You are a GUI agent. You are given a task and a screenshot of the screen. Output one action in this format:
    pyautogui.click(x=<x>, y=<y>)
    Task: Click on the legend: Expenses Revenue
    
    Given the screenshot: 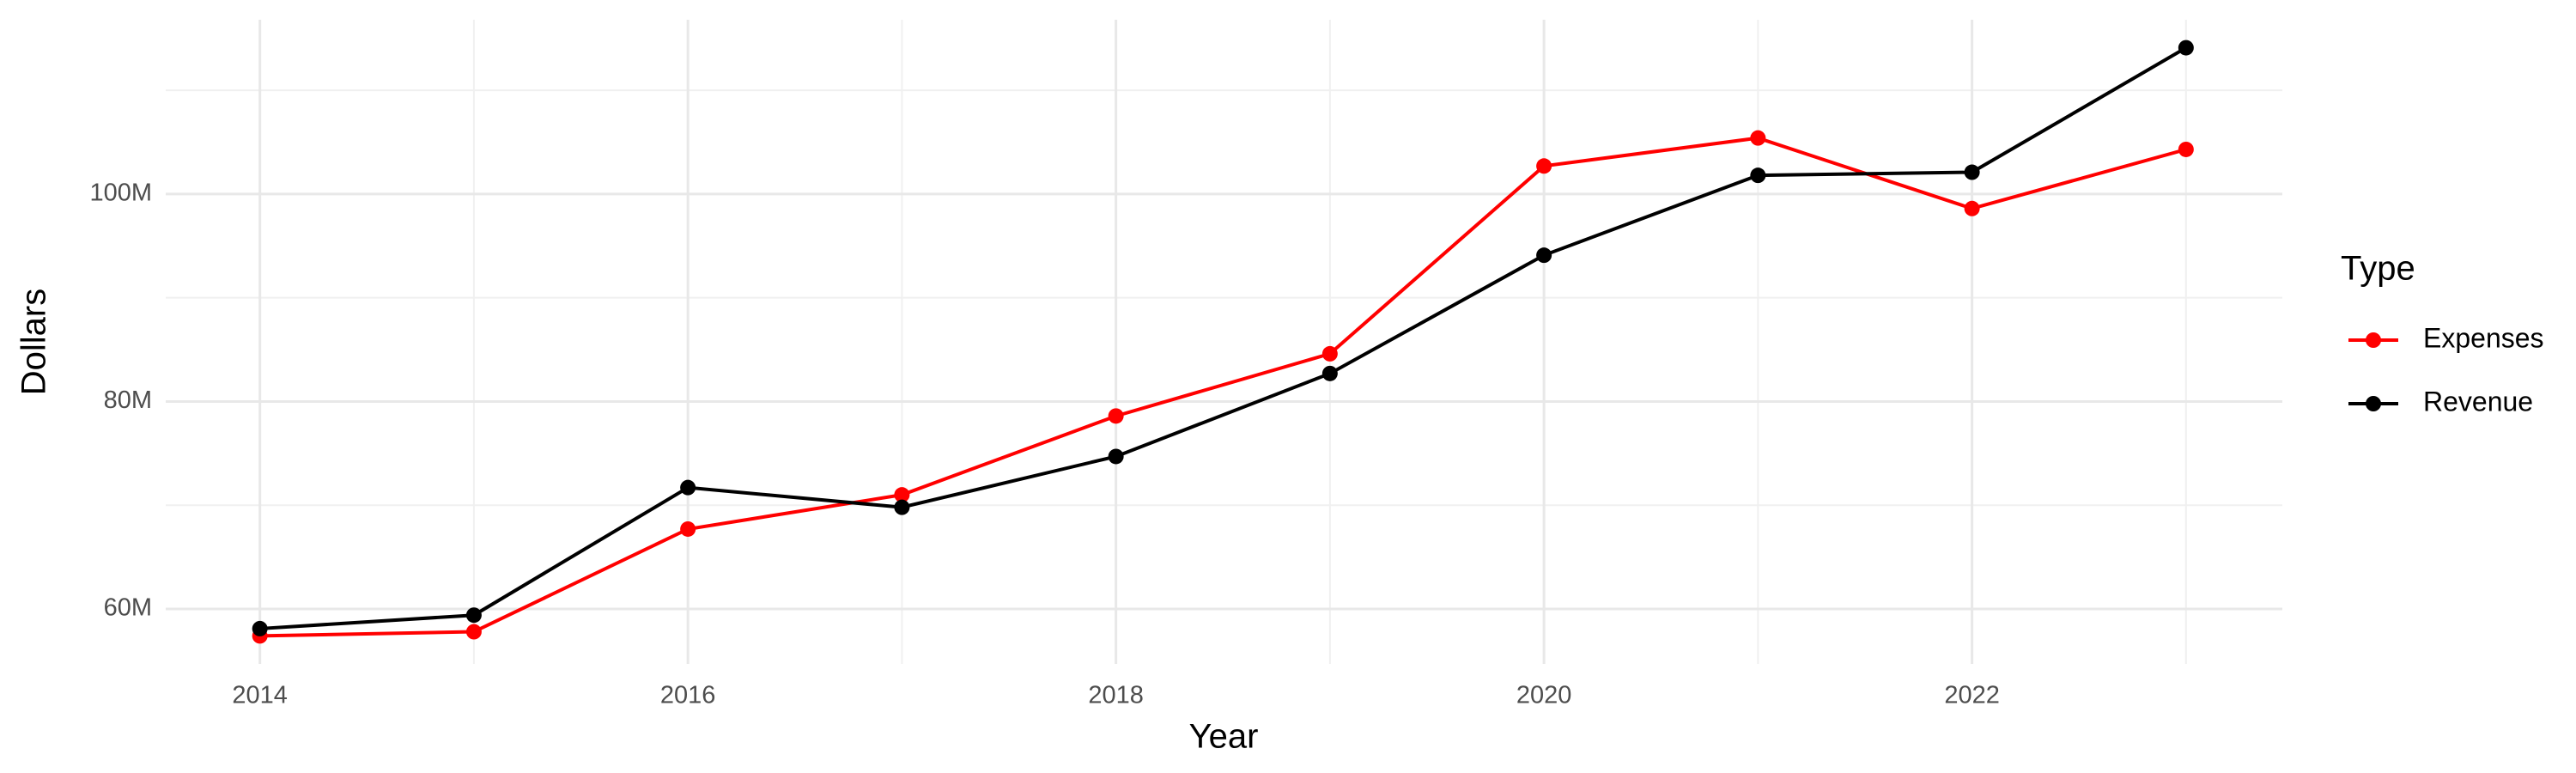 What is the action you would take?
    pyautogui.click(x=2446, y=369)
    